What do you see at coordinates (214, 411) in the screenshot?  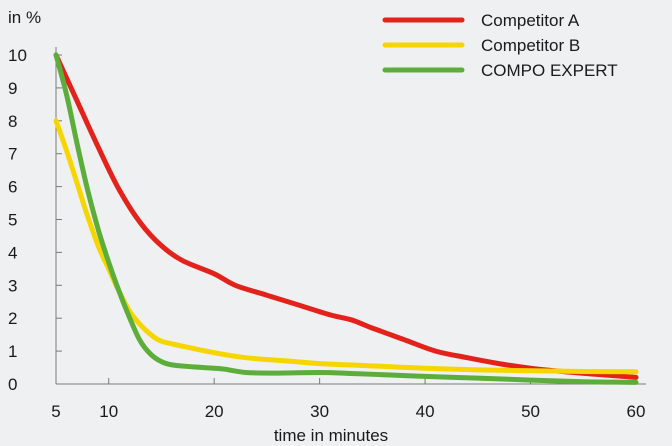 I see `x-tick-label: 20` at bounding box center [214, 411].